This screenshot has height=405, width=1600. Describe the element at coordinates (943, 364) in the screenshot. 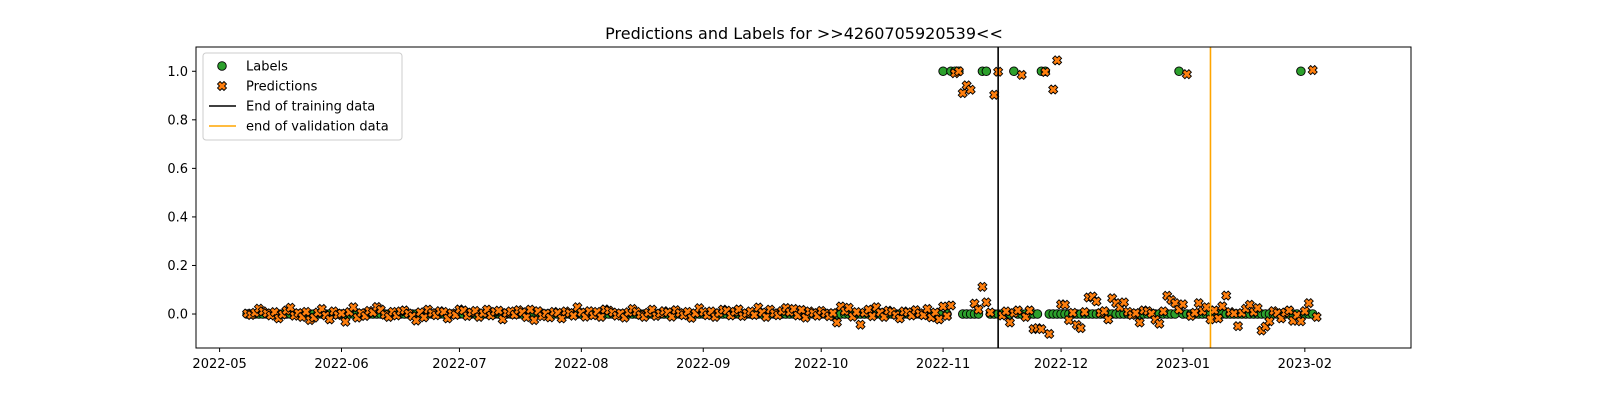

I see `x-tick-label: 2022-11` at that location.